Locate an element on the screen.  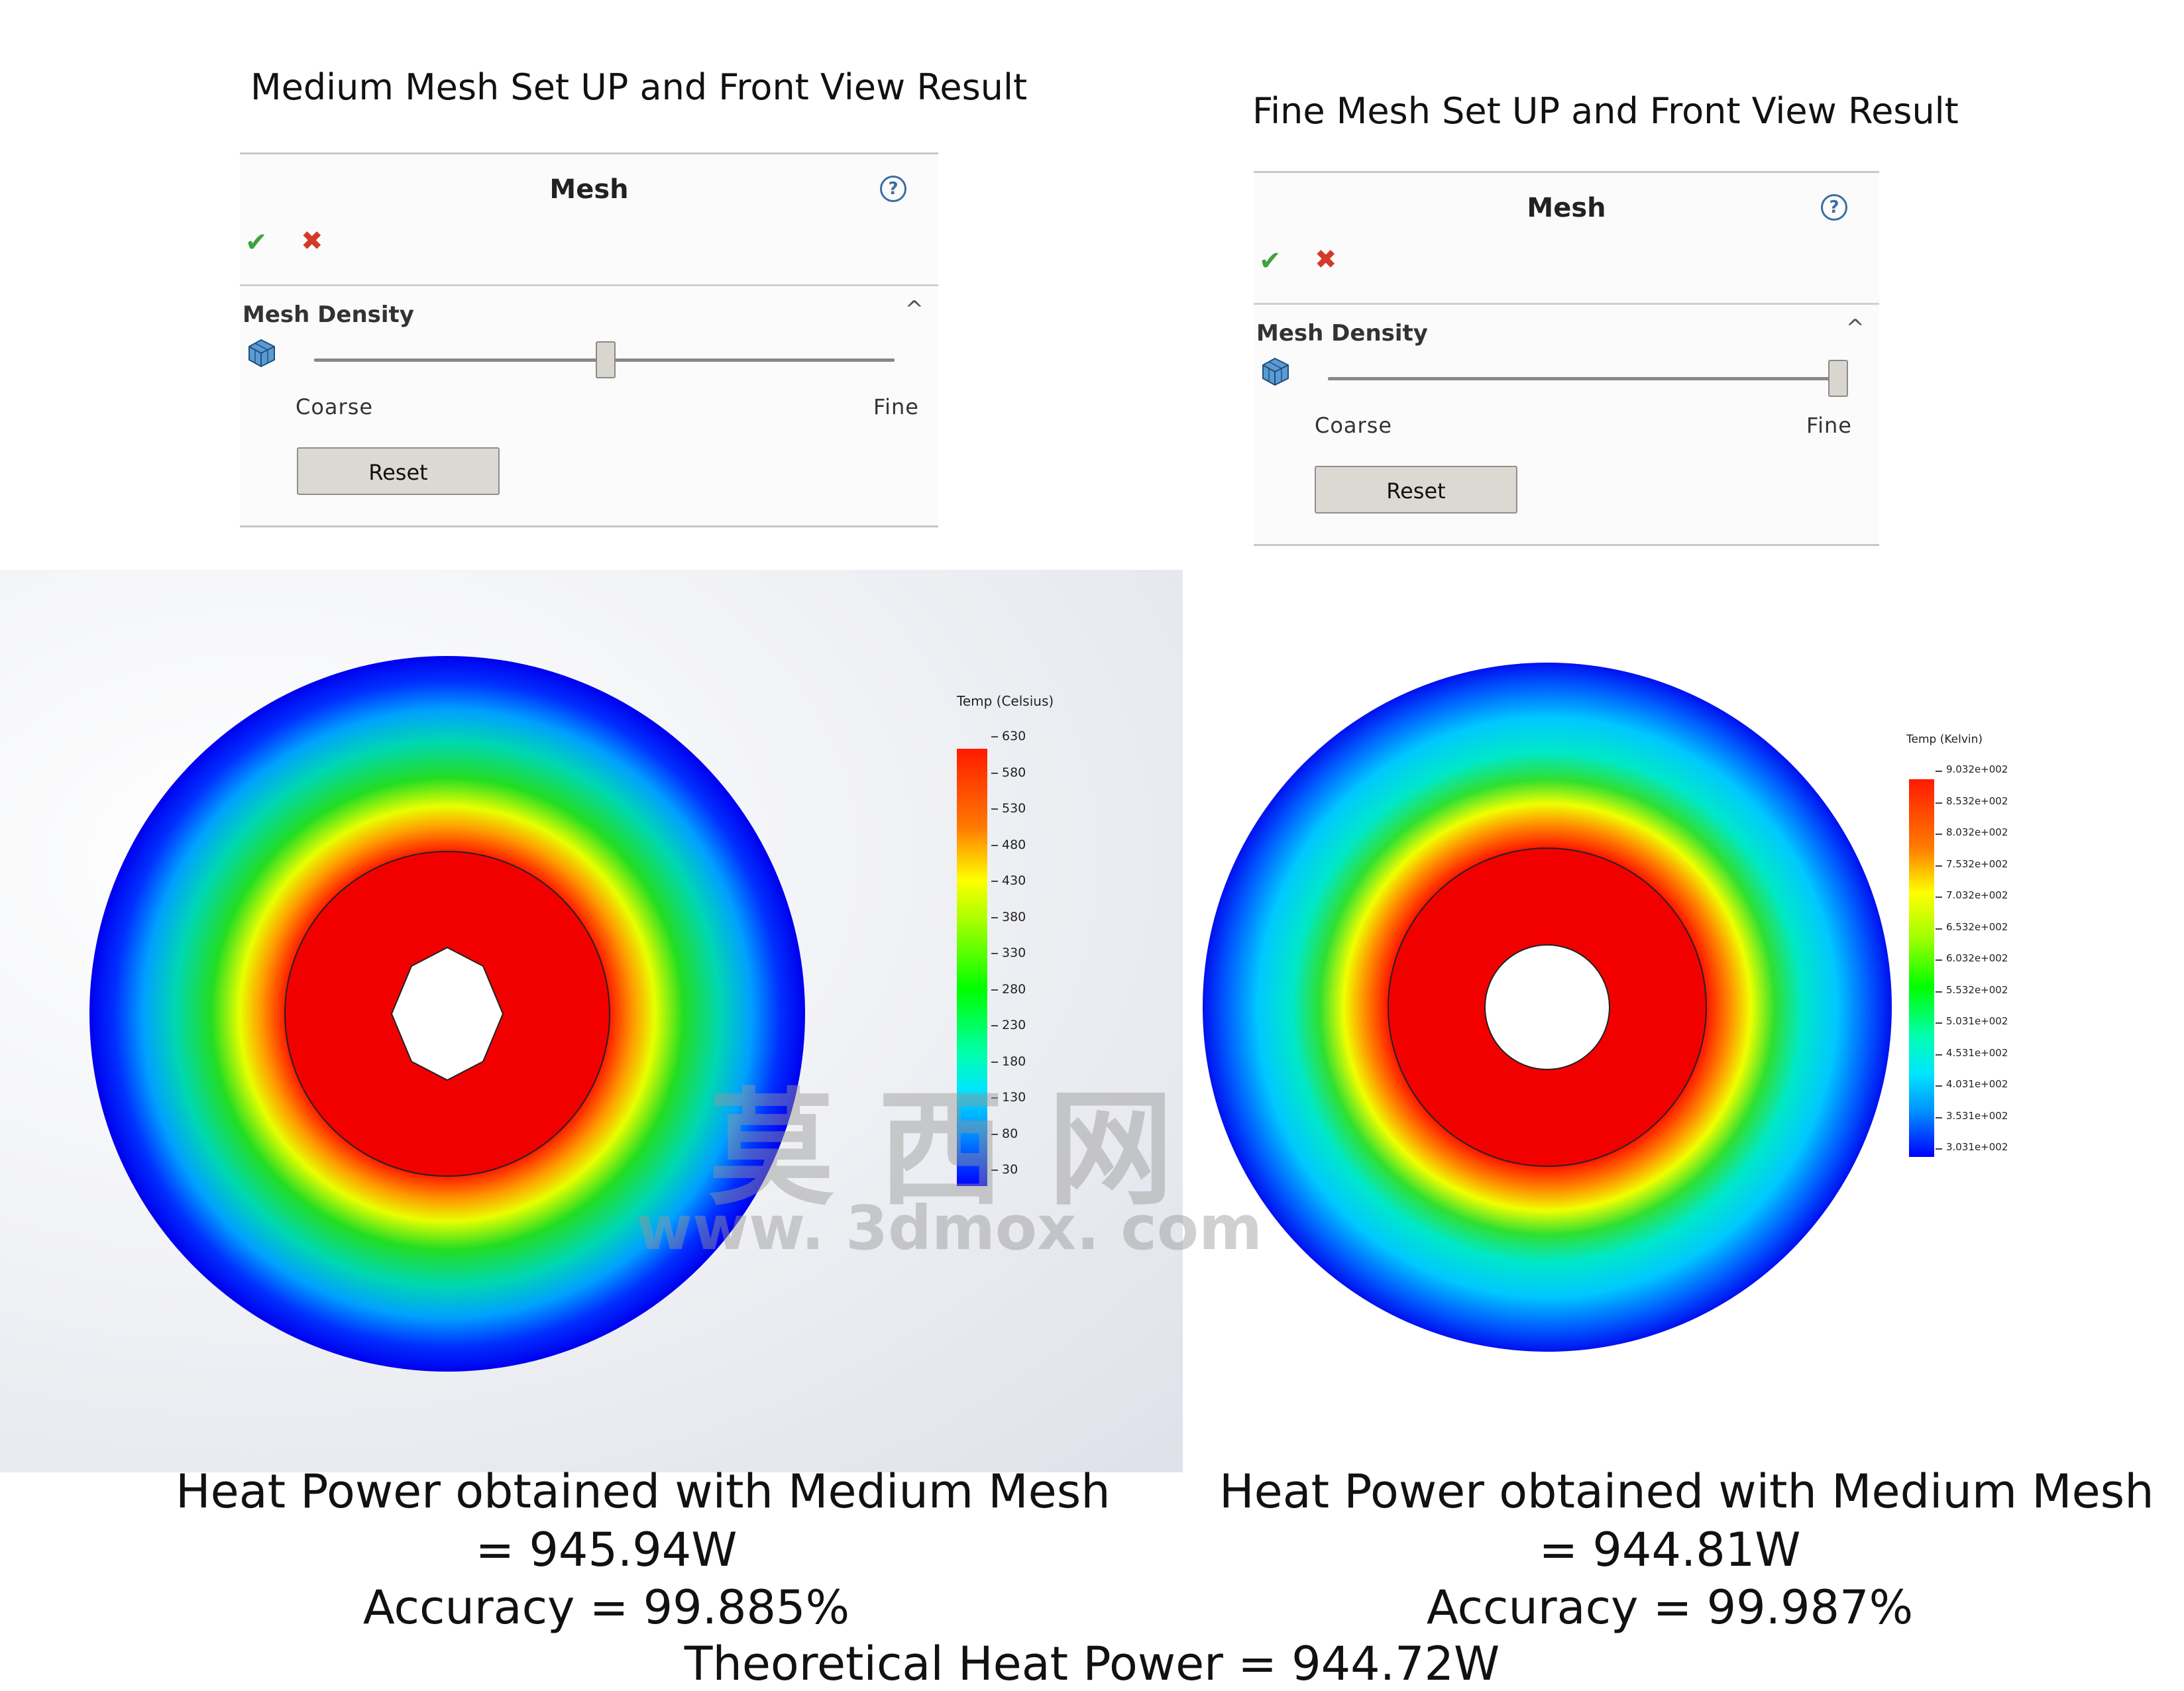
legend-tick-label: 7.032e+002 is located at coordinates (1972, 895).